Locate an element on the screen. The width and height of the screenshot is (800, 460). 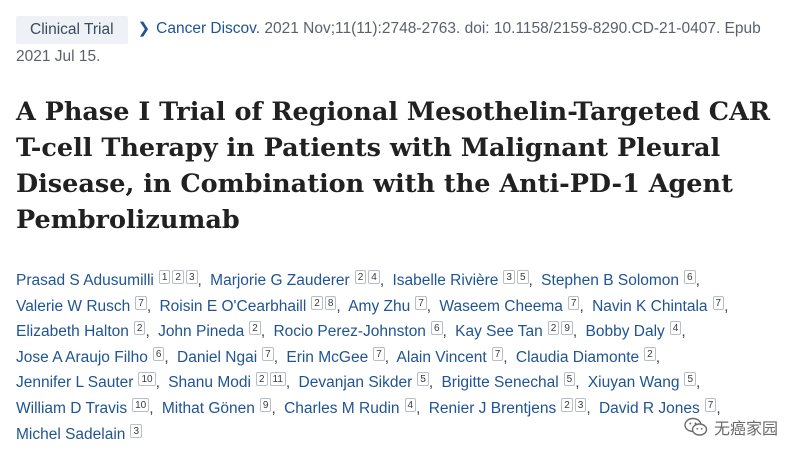
author-item: Amy Zhu 7 is located at coordinates (387, 305).